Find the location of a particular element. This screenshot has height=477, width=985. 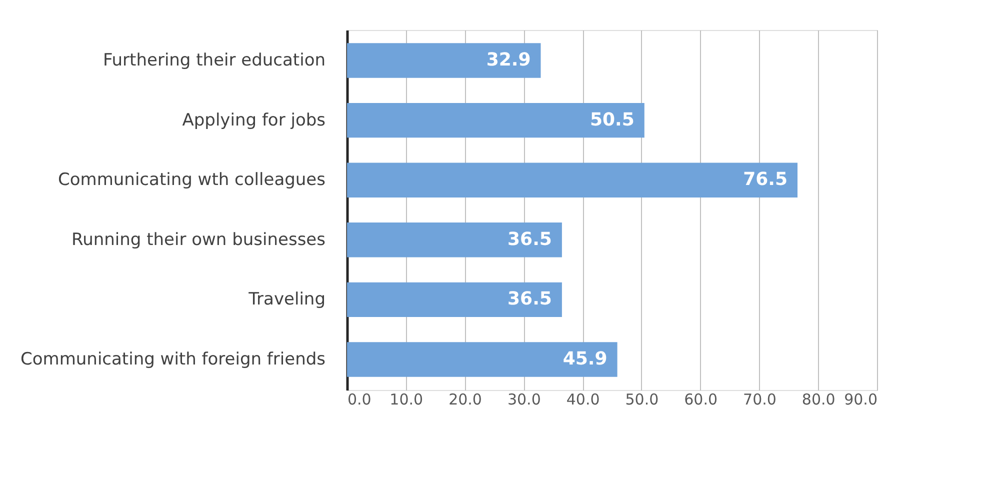

x-tick-label: 20.0 is located at coordinates (465, 399).